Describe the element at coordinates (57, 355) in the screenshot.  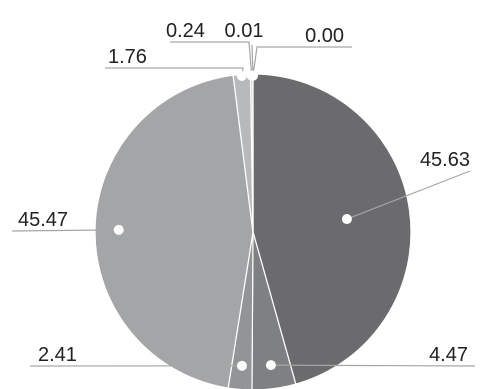
I see `data-label-2: 2.41` at that location.